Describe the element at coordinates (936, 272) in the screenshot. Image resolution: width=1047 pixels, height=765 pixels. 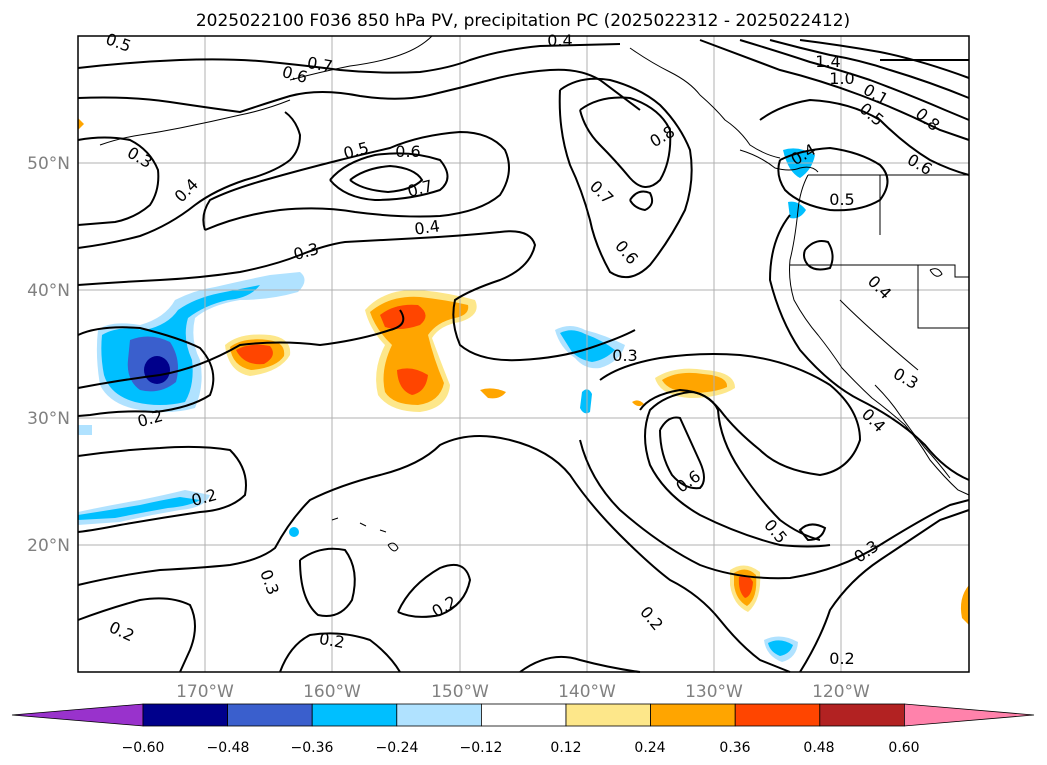
I see `lake-blob` at that location.